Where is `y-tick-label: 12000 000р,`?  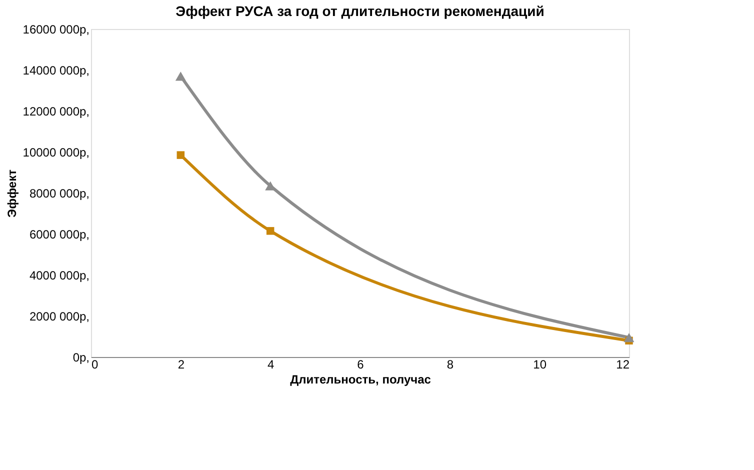
y-tick-label: 12000 000р, is located at coordinates (56, 111).